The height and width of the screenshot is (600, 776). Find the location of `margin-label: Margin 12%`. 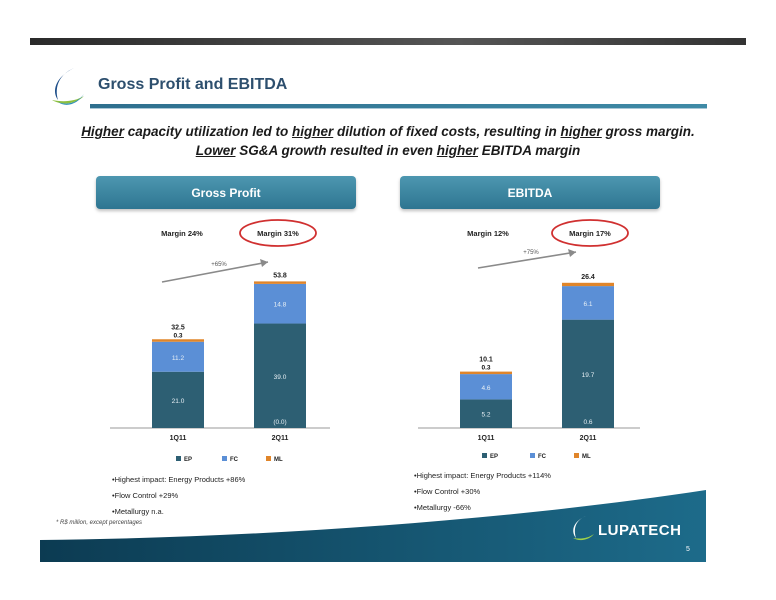

margin-label: Margin 12% is located at coordinates (488, 233).